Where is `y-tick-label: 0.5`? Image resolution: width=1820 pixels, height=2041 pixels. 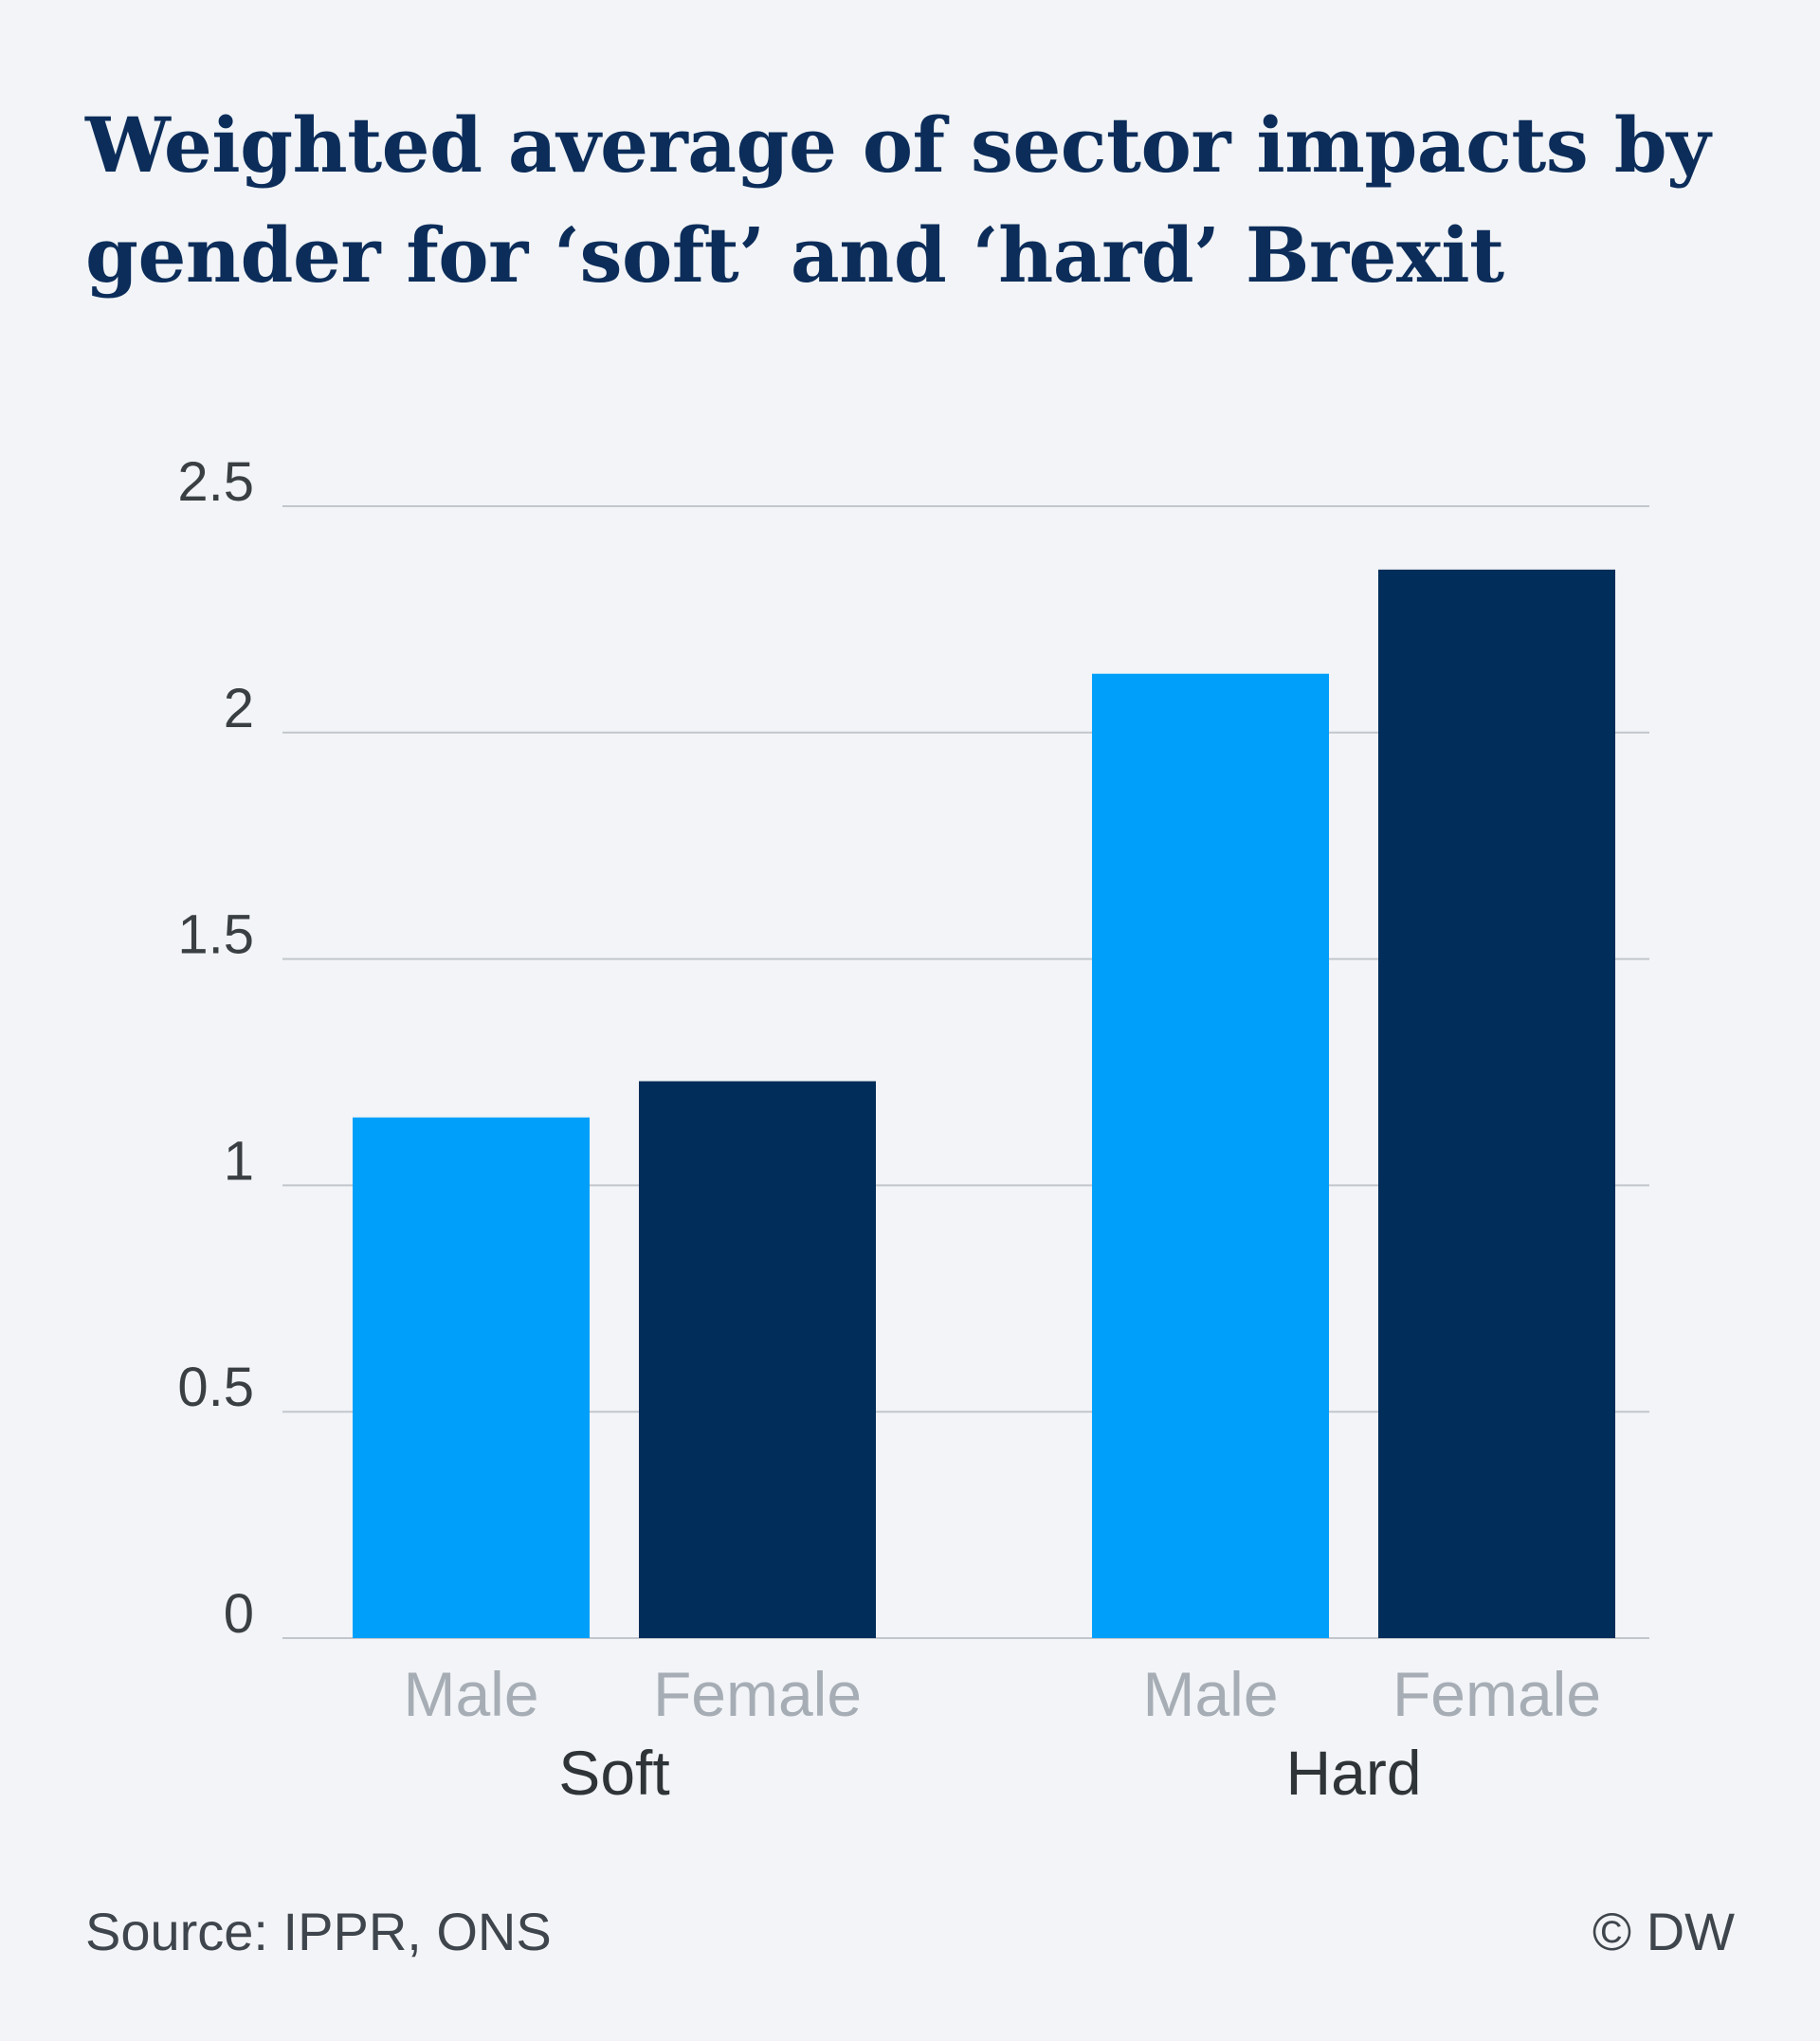
y-tick-label: 0.5 is located at coordinates (215, 1387).